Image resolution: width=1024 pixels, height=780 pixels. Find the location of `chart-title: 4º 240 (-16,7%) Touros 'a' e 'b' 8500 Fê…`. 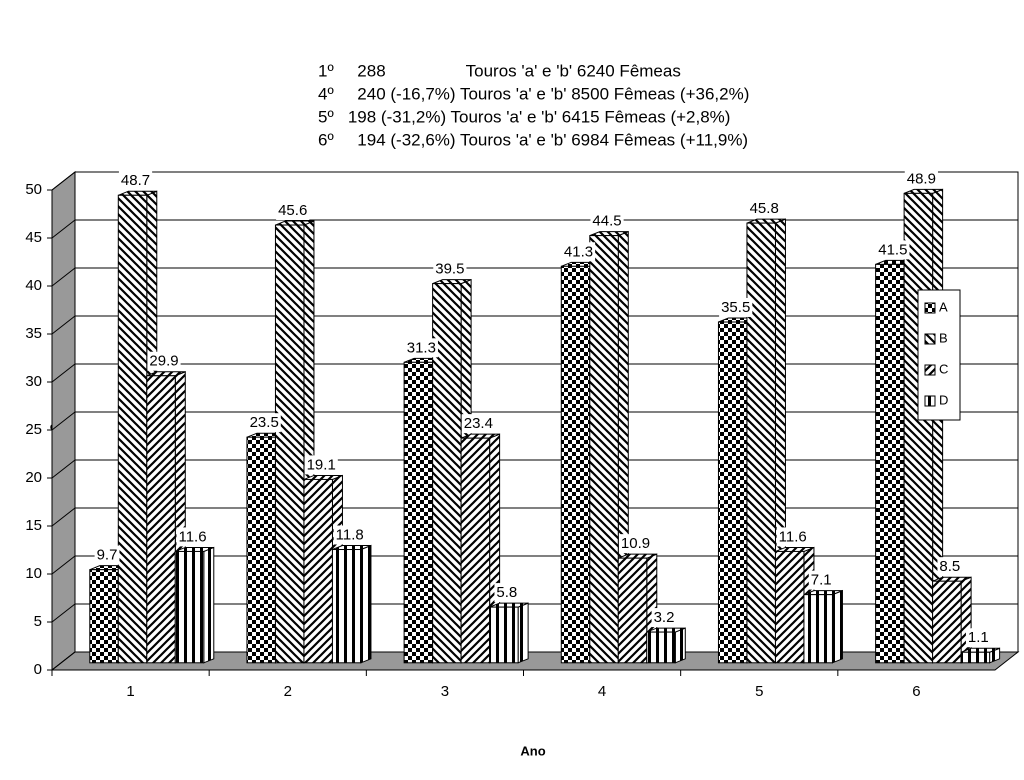

chart-title: 4º 240 (-16,7%) Touros 'a' e 'b' 8500 Fê… is located at coordinates (533, 93).